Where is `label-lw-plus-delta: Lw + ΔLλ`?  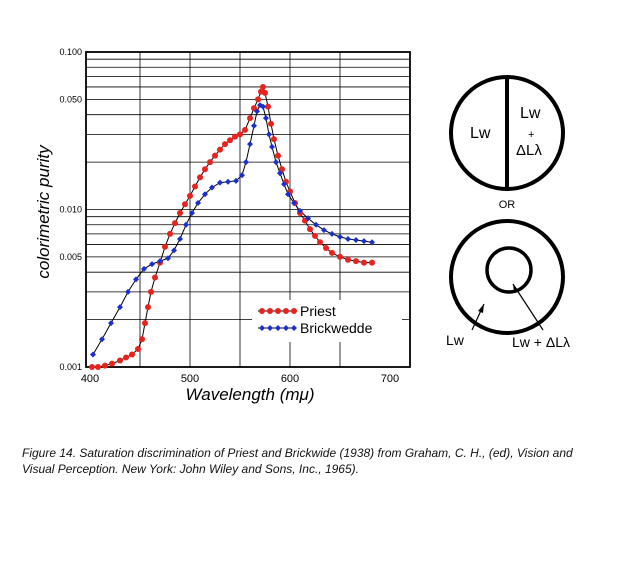
label-lw-plus-delta: Lw + ΔLλ is located at coordinates (541, 342).